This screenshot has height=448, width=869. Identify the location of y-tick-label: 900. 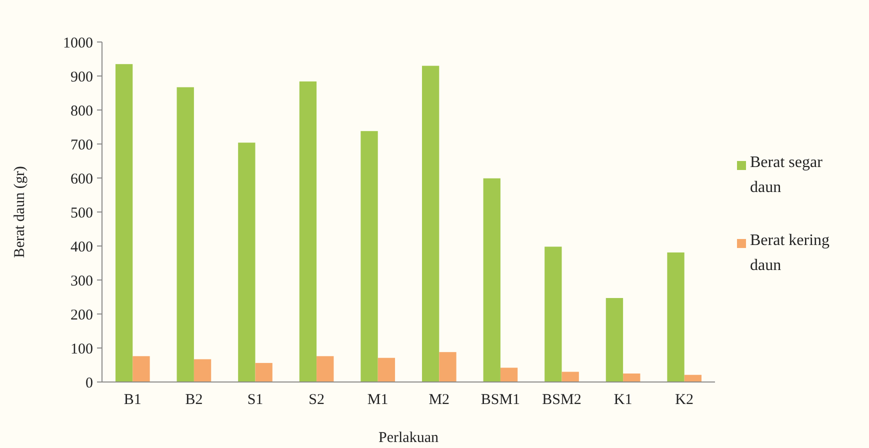
(81, 77).